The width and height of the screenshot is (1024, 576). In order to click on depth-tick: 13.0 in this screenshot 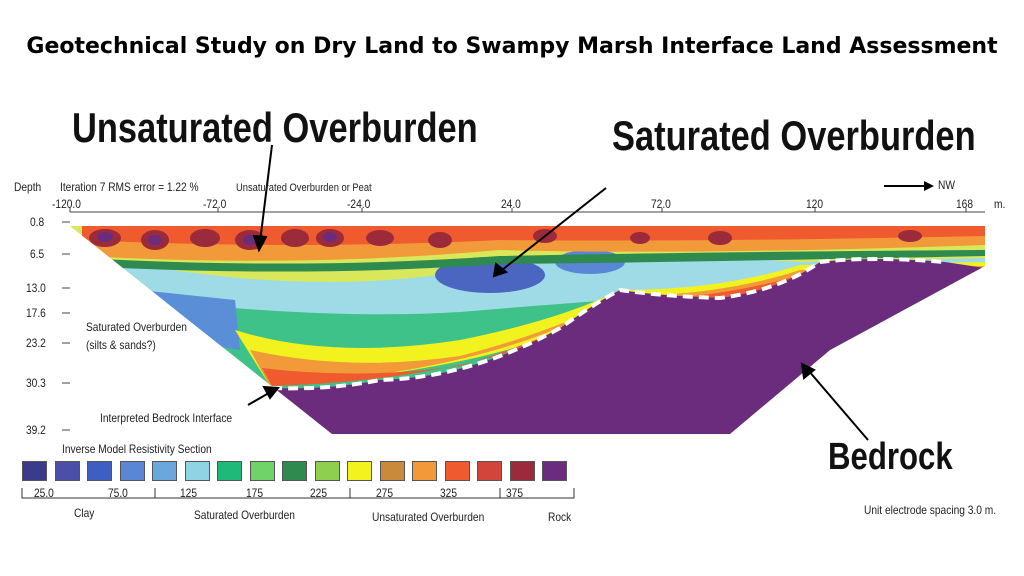, I will do `click(36, 288)`.